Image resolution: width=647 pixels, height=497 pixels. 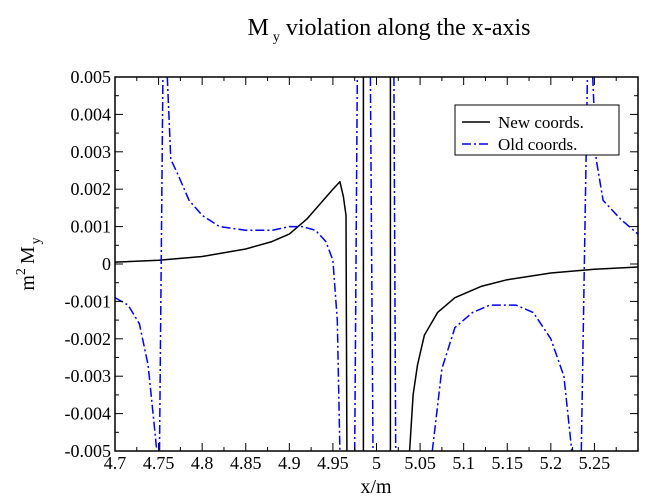 I want to click on x-tick-label: 4.95, so click(x=333, y=463).